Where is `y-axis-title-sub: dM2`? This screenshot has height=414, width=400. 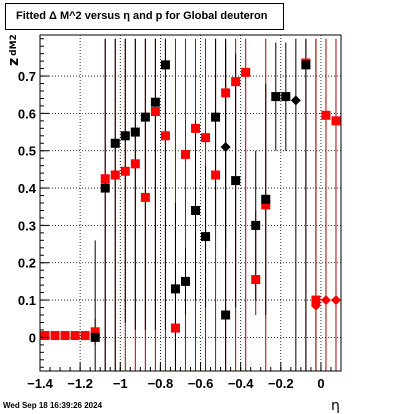
y-axis-title-sub: dM2 is located at coordinates (14, 45).